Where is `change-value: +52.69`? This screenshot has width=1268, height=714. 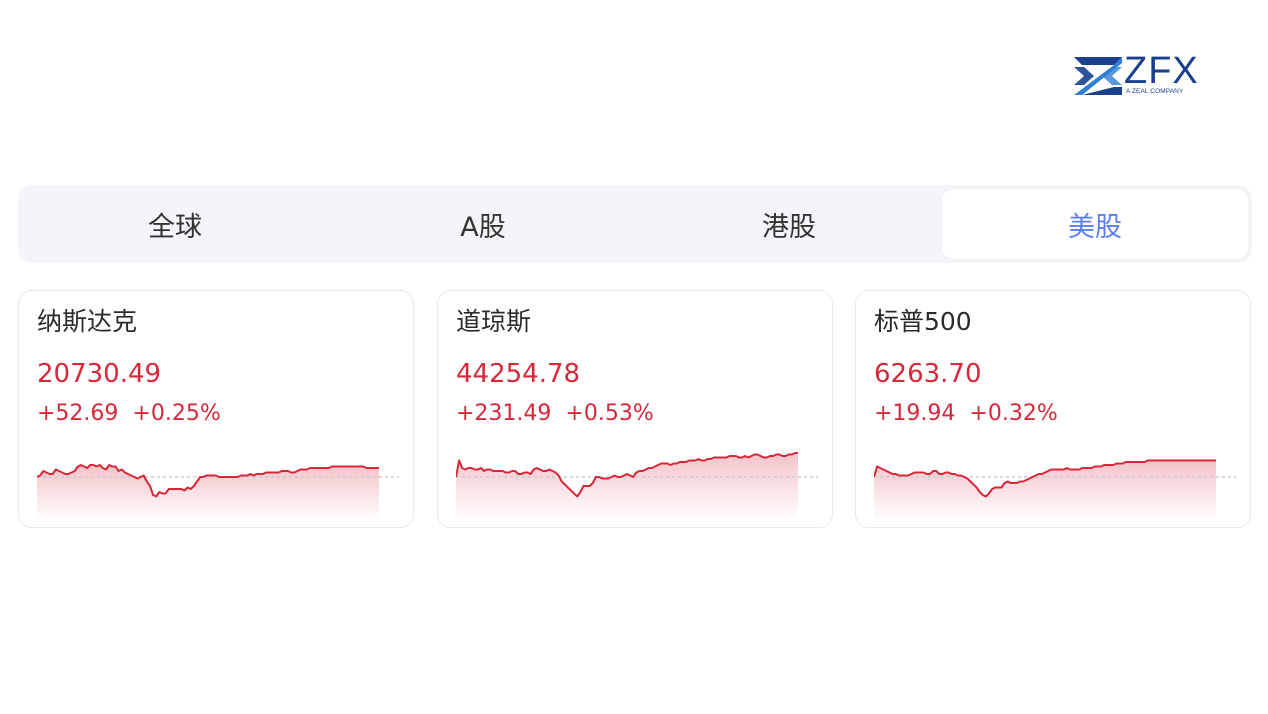 change-value: +52.69 is located at coordinates (78, 413).